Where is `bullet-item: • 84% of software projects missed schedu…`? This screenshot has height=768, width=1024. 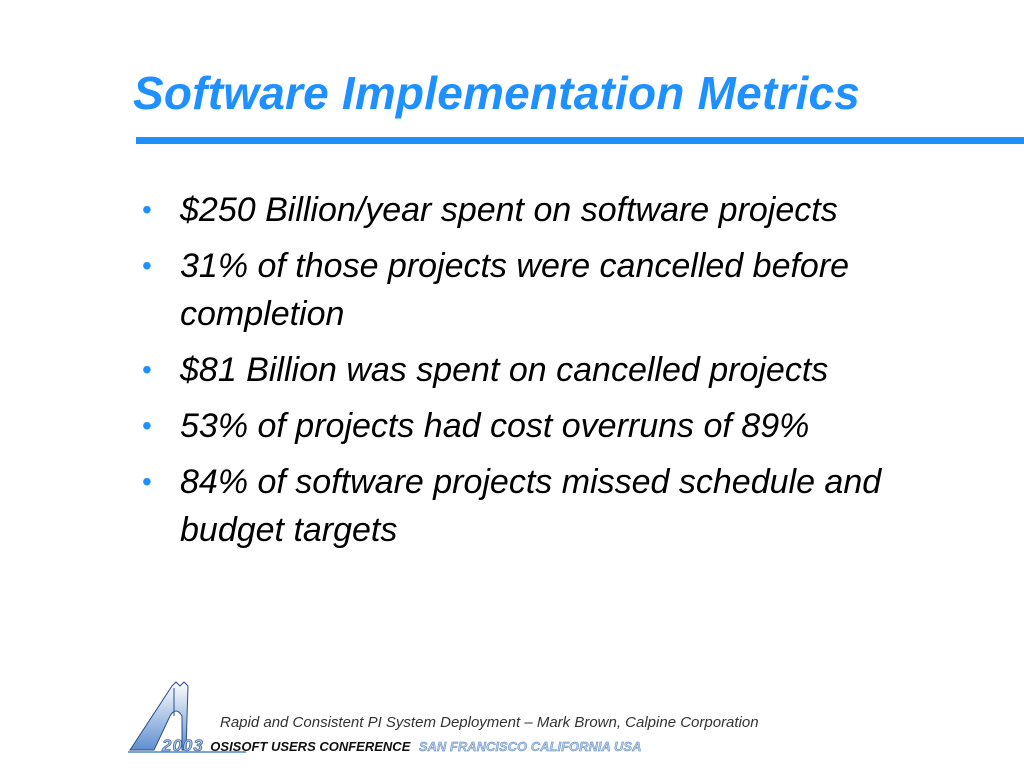
bullet-item: • 84% of software projects missed schedu… is located at coordinates (558, 506).